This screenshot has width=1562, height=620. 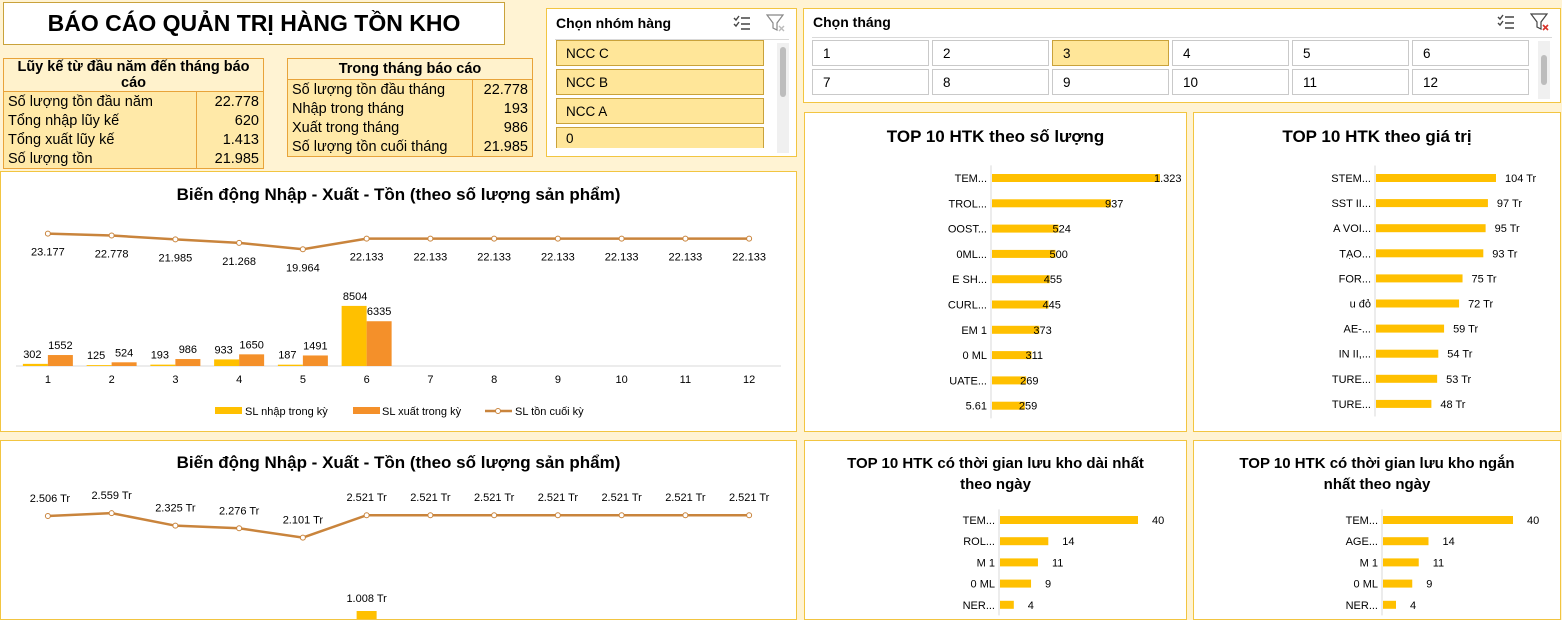 What do you see at coordinates (239, 380) in the screenshot?
I see `x-tick-label: 4` at bounding box center [239, 380].